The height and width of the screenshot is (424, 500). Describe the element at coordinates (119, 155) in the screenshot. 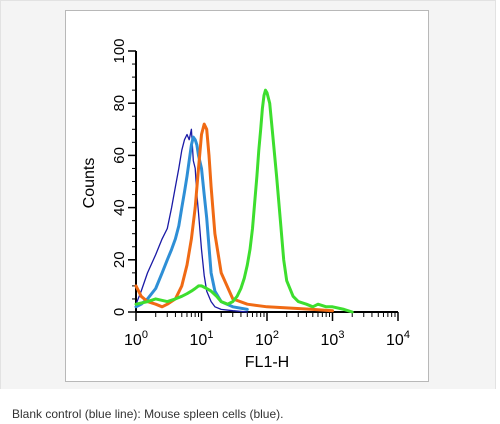

I see `y-tick-label: 60` at that location.